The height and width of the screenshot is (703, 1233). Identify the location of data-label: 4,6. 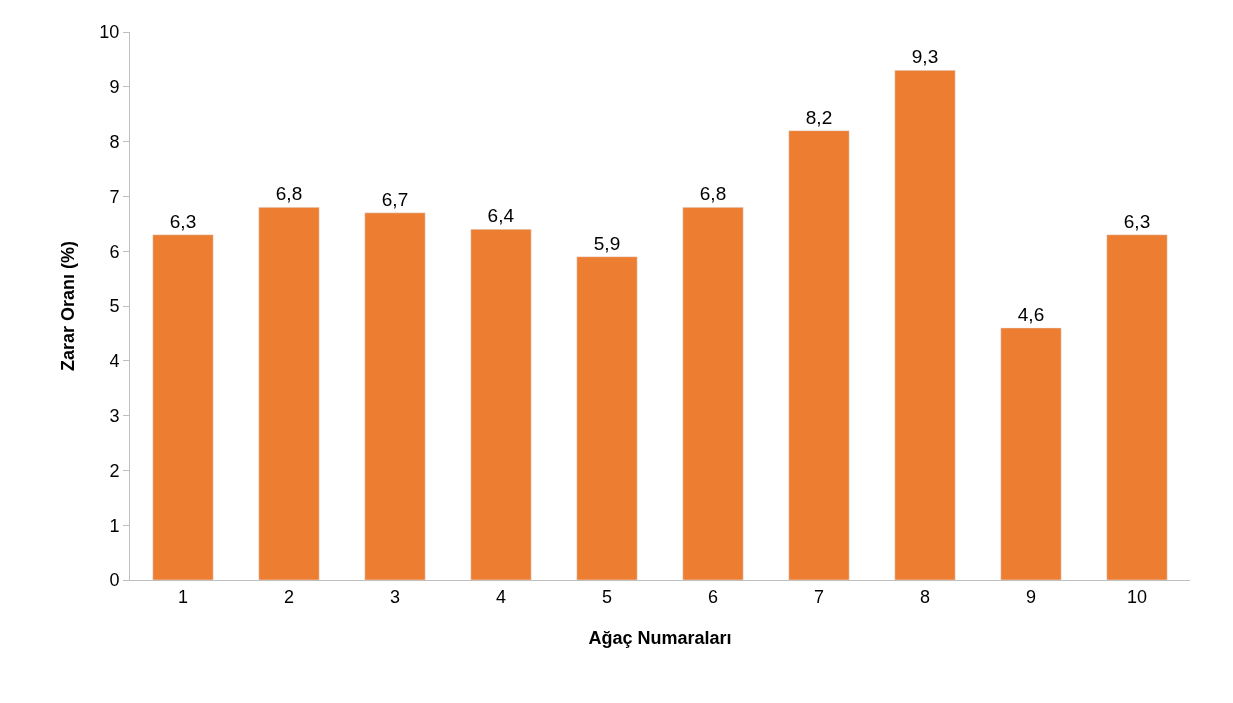
(1031, 314).